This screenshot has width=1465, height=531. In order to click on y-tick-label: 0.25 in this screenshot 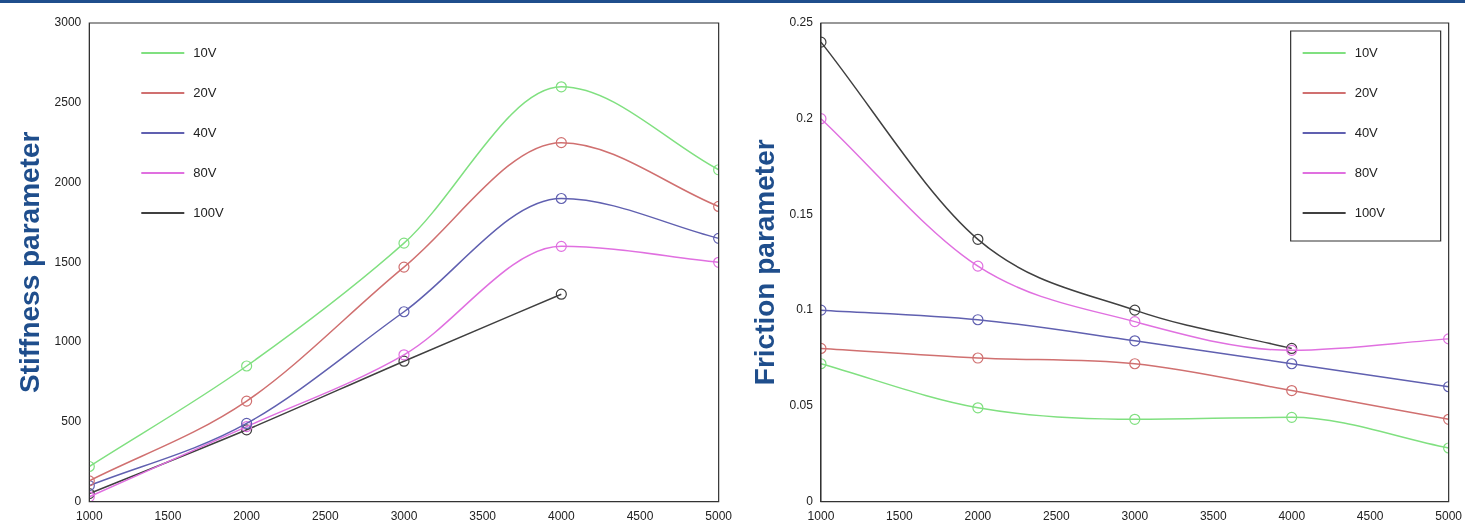, I will do `click(801, 22)`.